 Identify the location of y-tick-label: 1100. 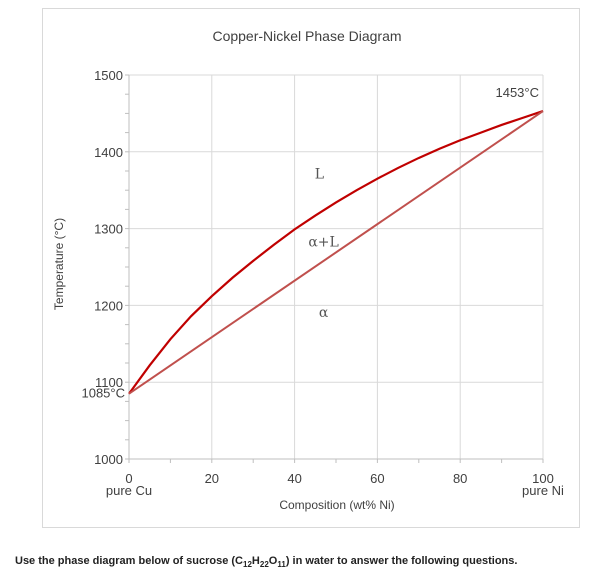
(109, 382).